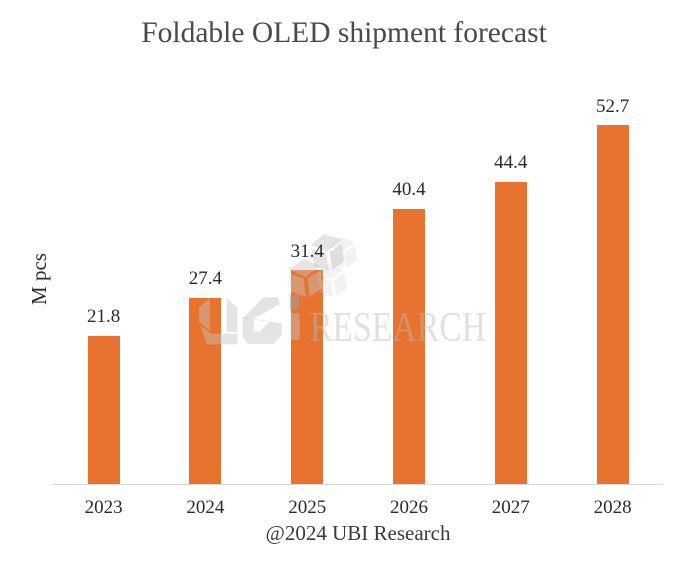  What do you see at coordinates (398, 328) in the screenshot?
I see `svg-text: RESEARCH` at bounding box center [398, 328].